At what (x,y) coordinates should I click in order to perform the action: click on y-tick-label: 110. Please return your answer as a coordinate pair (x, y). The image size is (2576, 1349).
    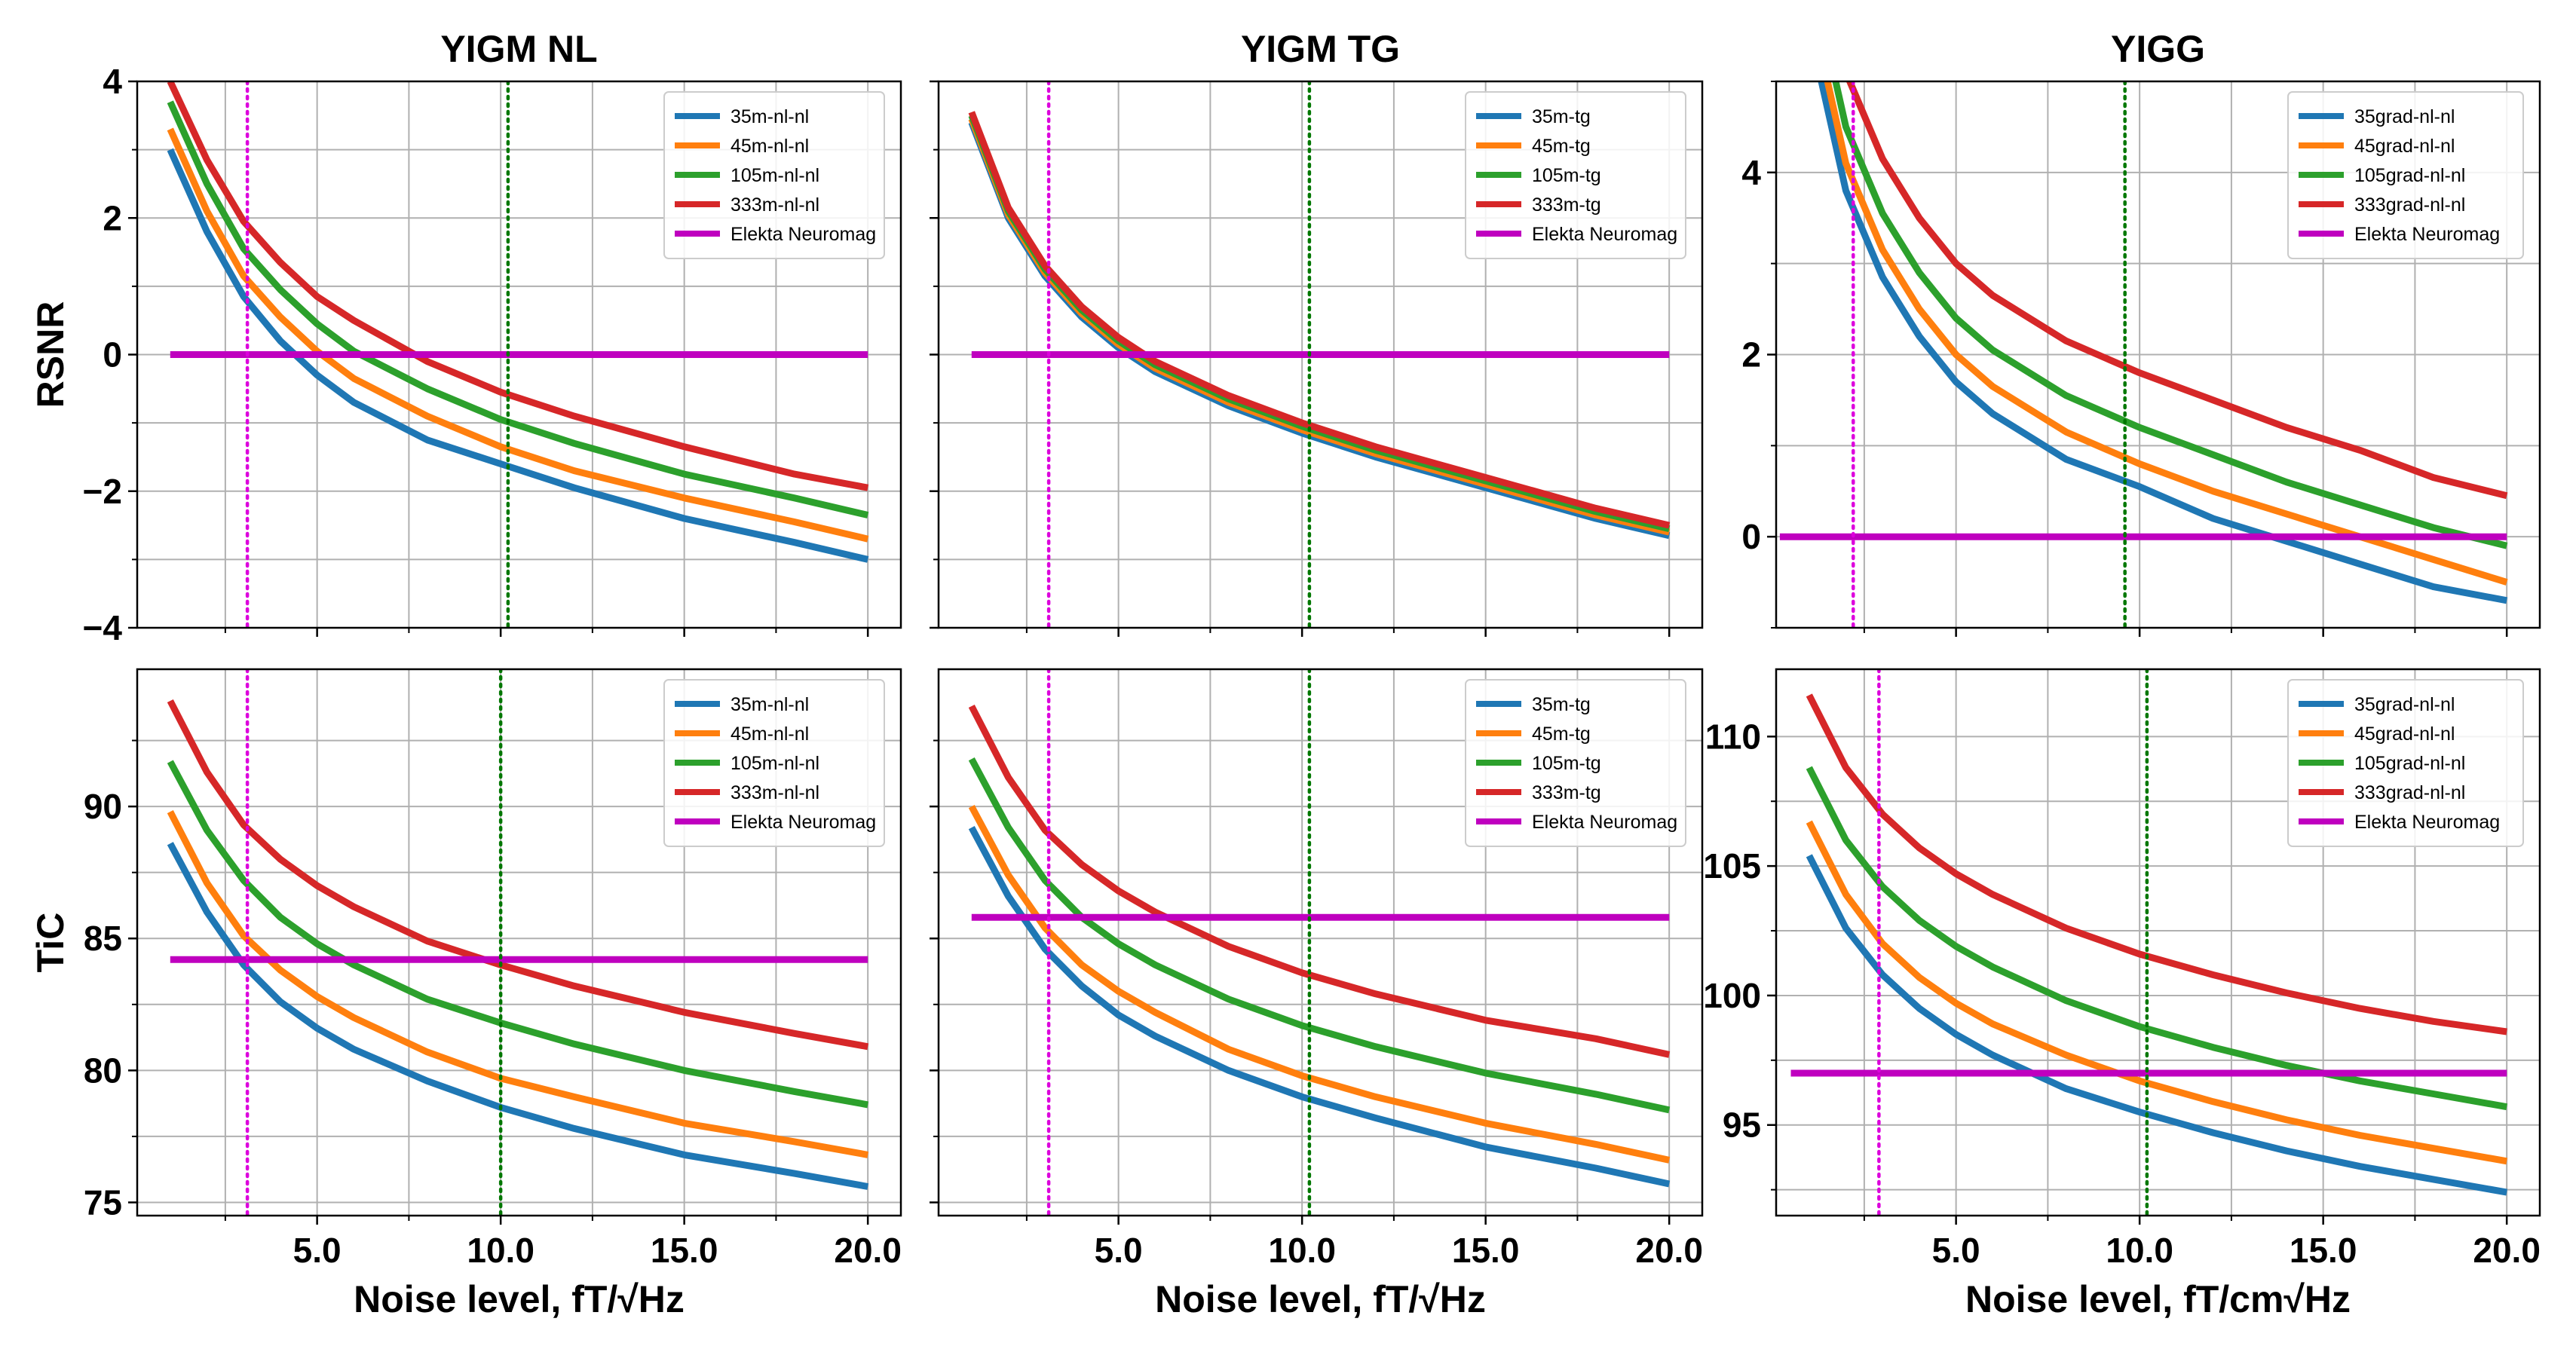
    Looking at the image, I should click on (1733, 736).